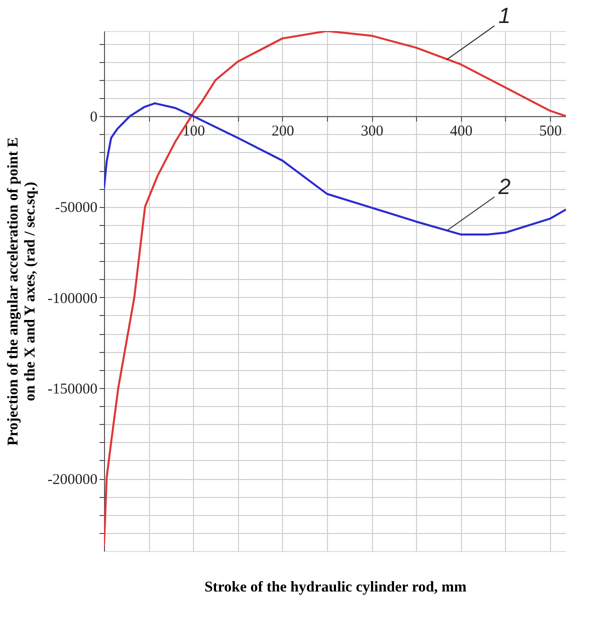  What do you see at coordinates (504, 15) in the screenshot?
I see `annotation: 1` at bounding box center [504, 15].